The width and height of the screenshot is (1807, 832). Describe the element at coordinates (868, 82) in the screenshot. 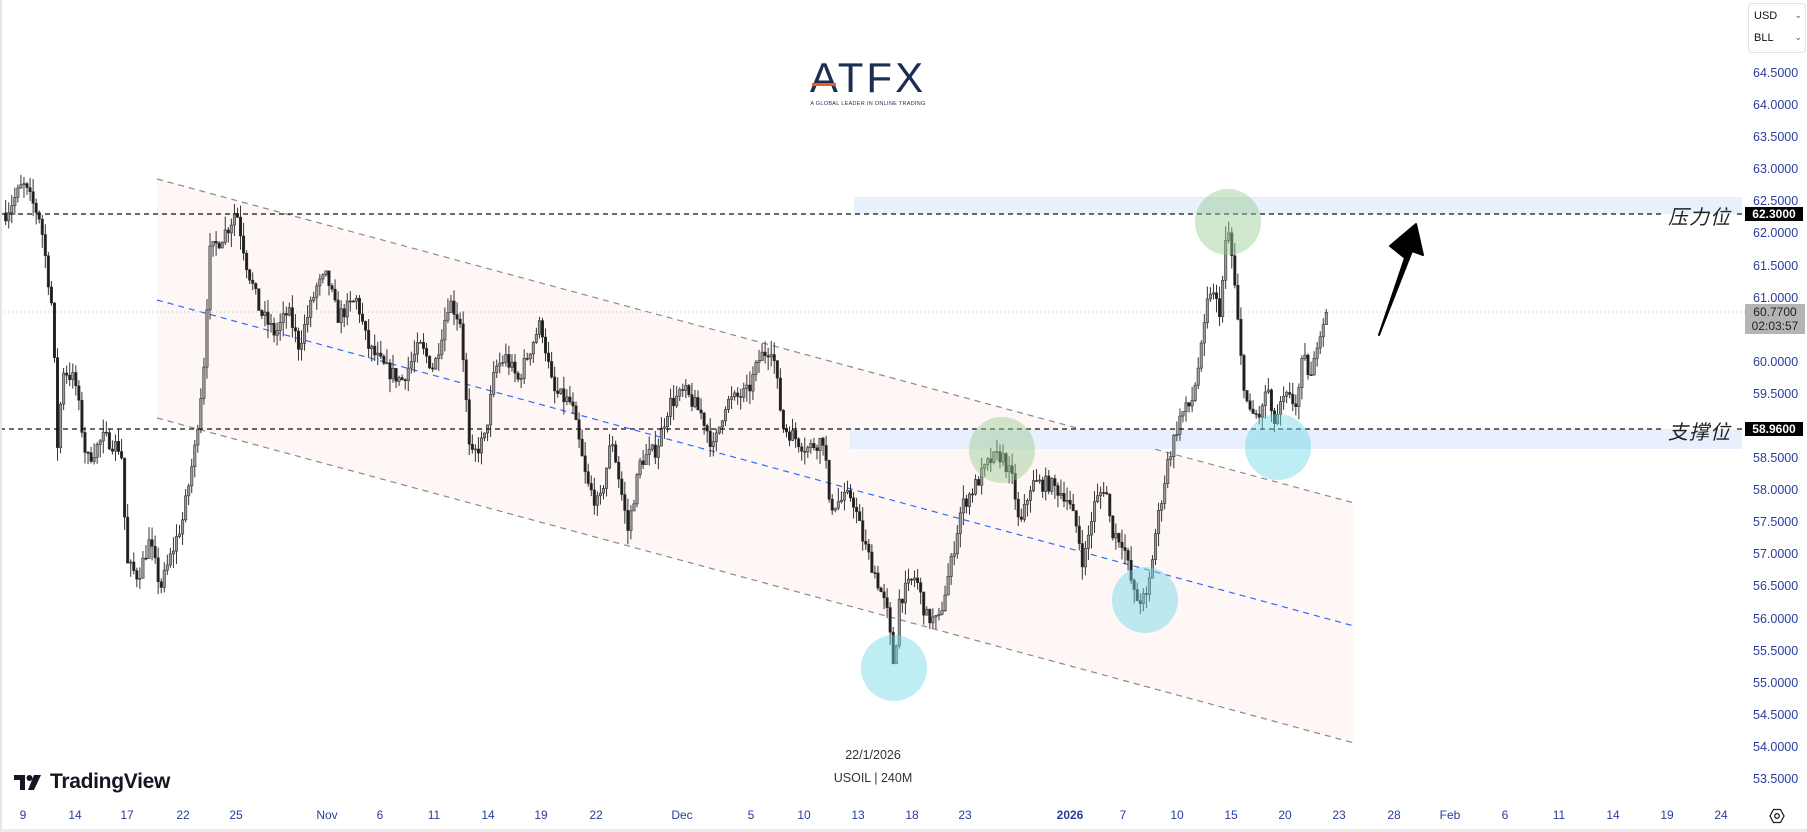

I see `atfx-logo: ATFX A GLOBAL LEADER IN ONLINE TRADING` at that location.